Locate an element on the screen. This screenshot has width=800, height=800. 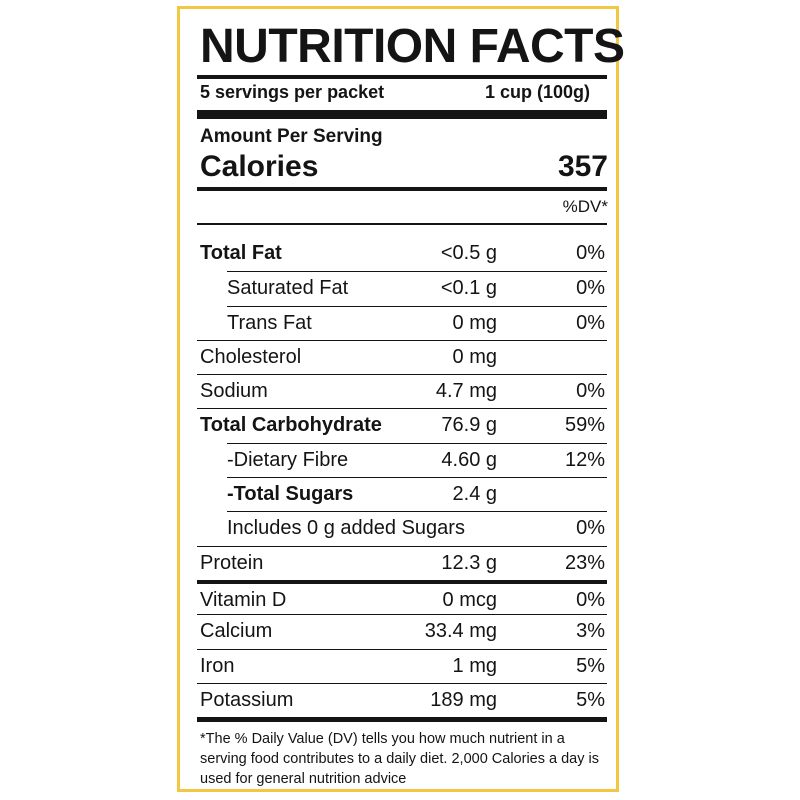
nutrient-row-cholesterol: Cholesterol 0 mg is located at coordinates (402, 356).